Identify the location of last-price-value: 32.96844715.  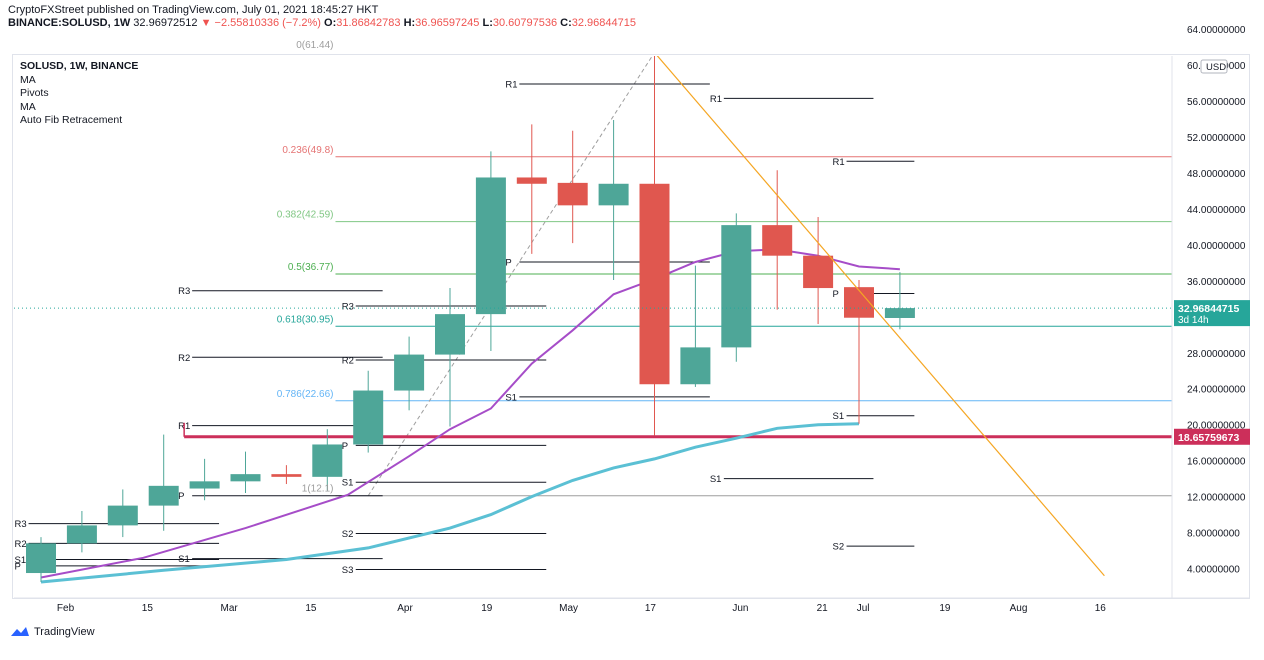
(1208, 309).